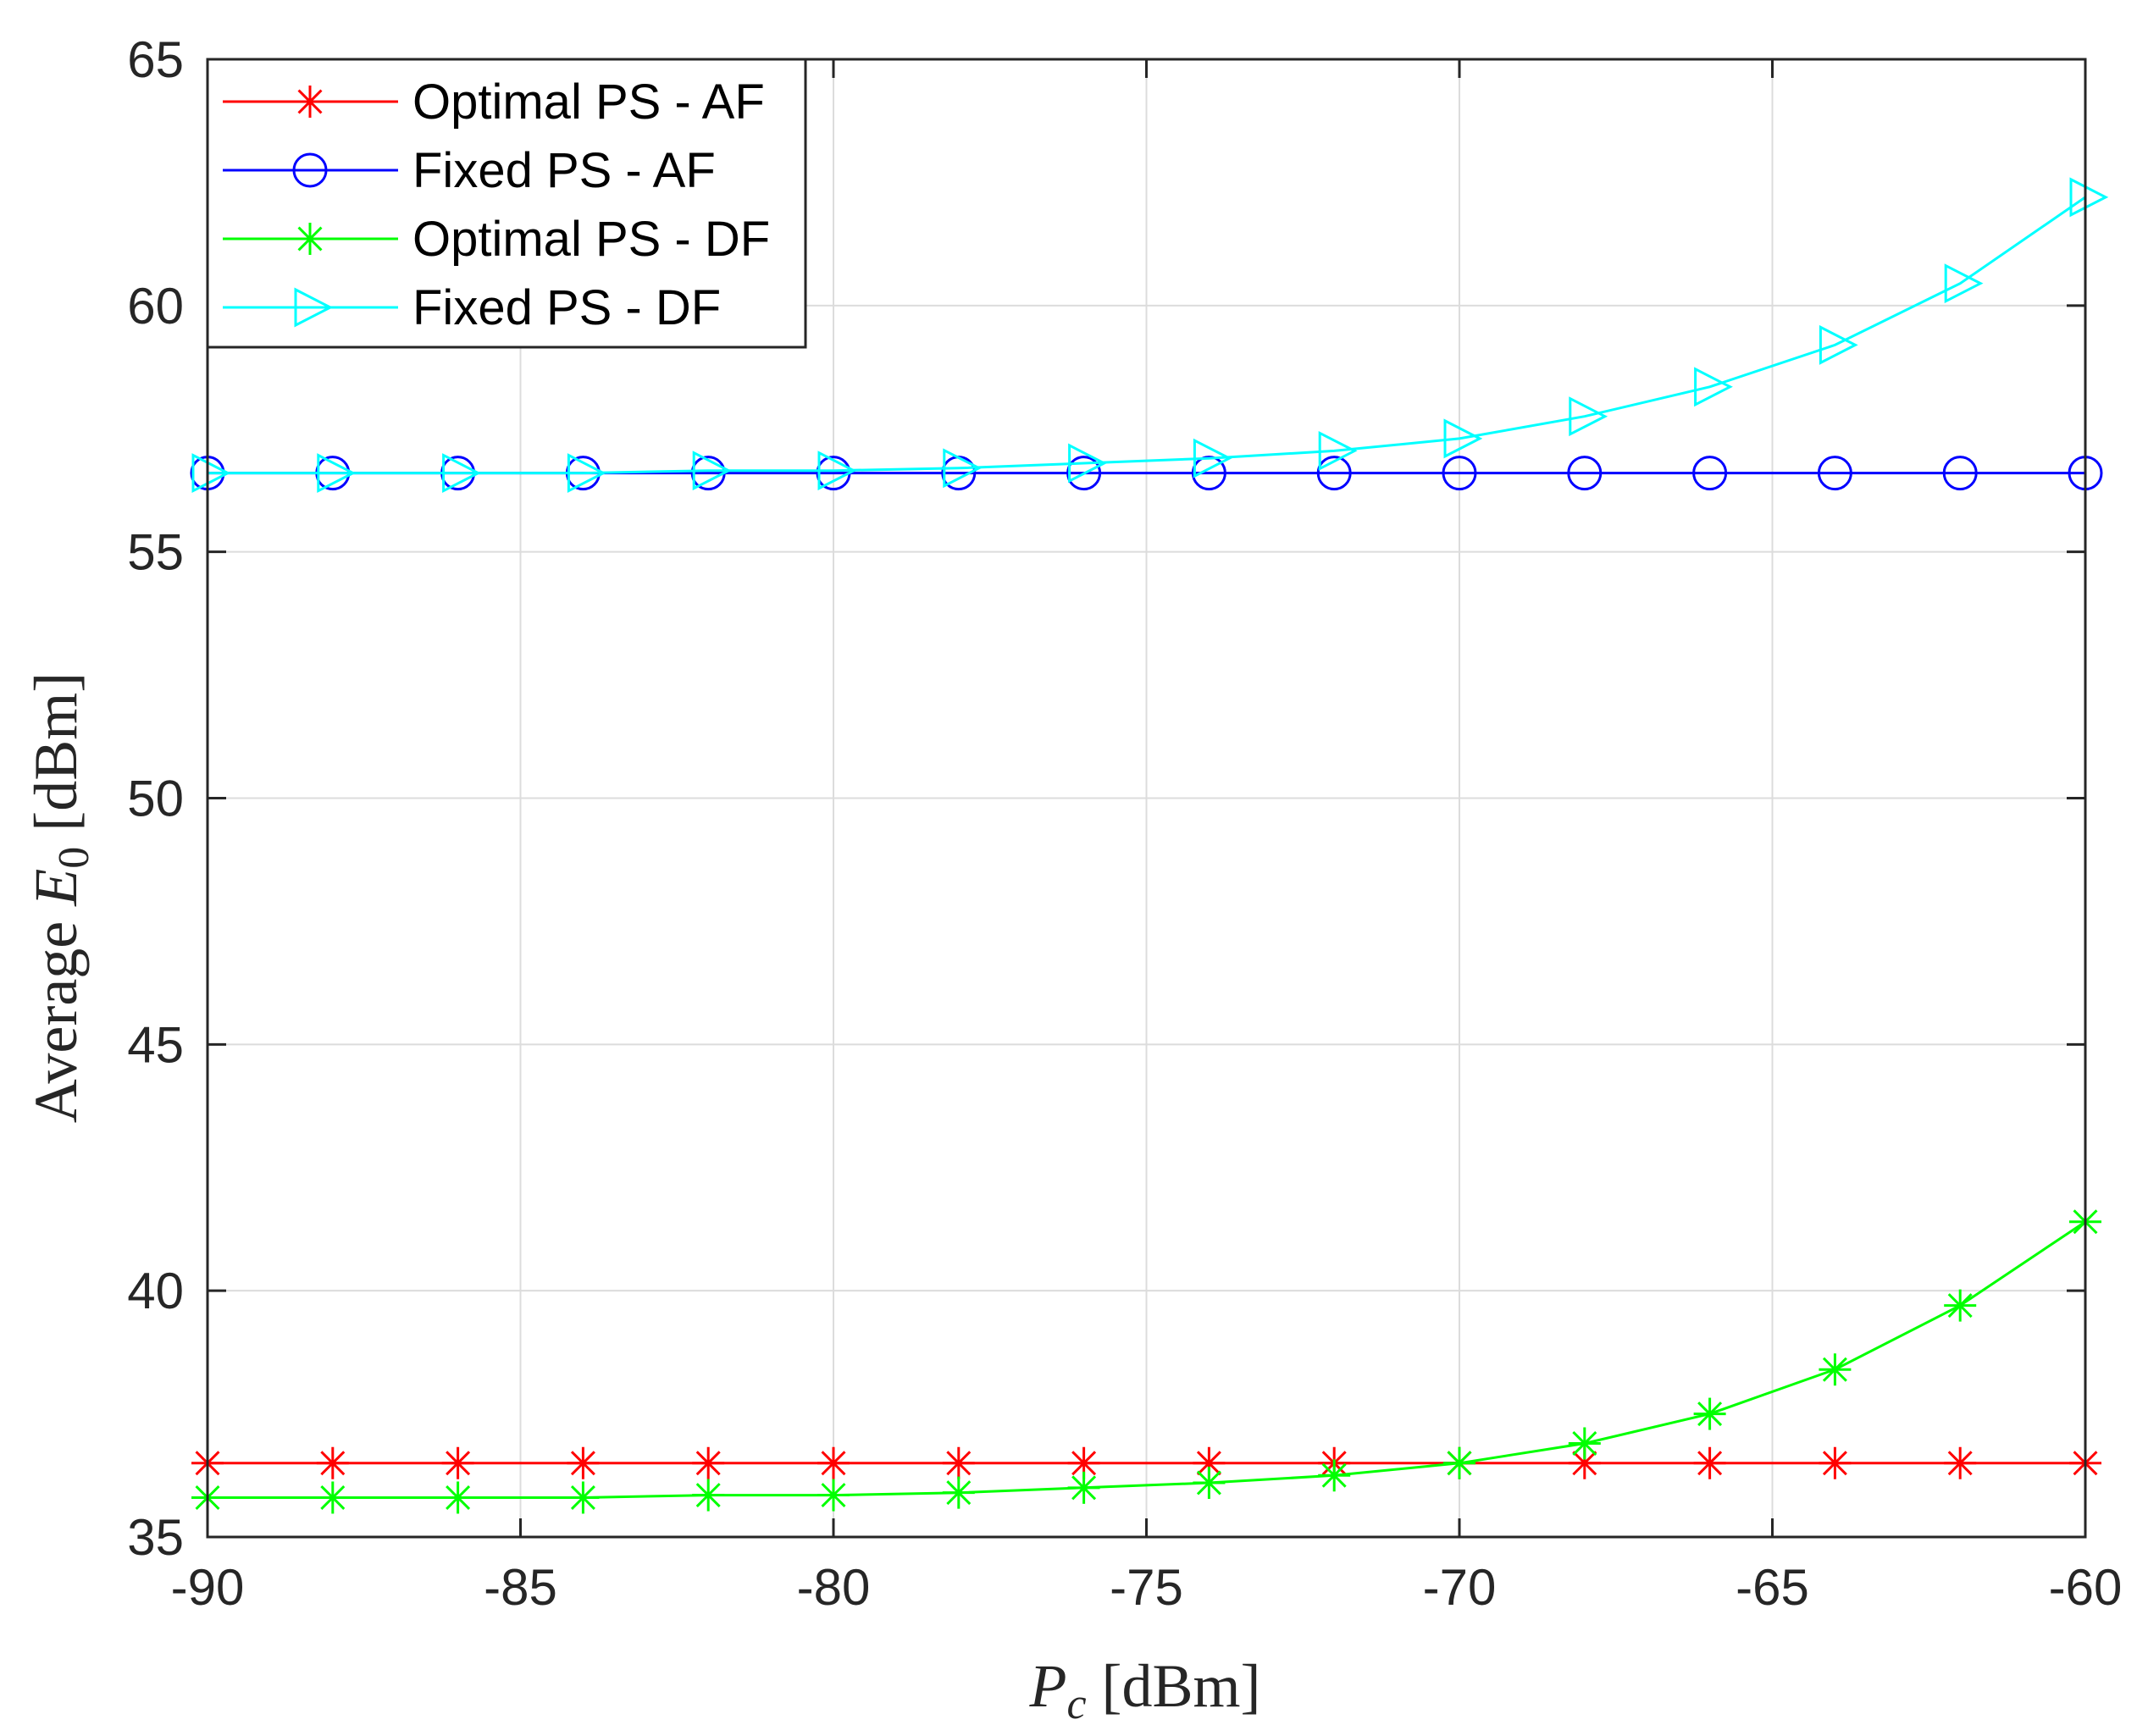  I want to click on y-tick-label: 50, so click(155, 799).